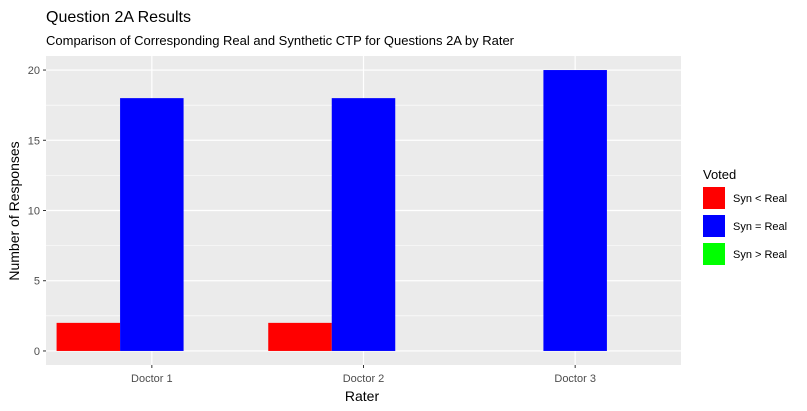  Describe the element at coordinates (760, 227) in the screenshot. I see `legend-label: Syn = Real` at that location.